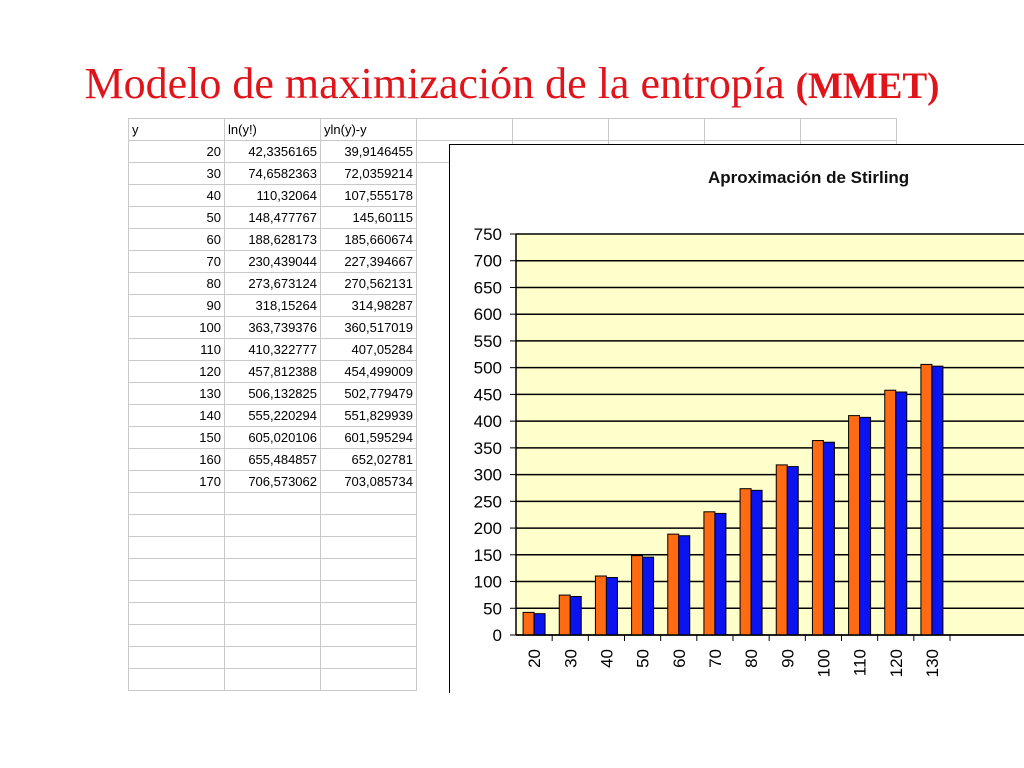 This screenshot has width=1024, height=768. I want to click on data-cell: 140, so click(176, 415).